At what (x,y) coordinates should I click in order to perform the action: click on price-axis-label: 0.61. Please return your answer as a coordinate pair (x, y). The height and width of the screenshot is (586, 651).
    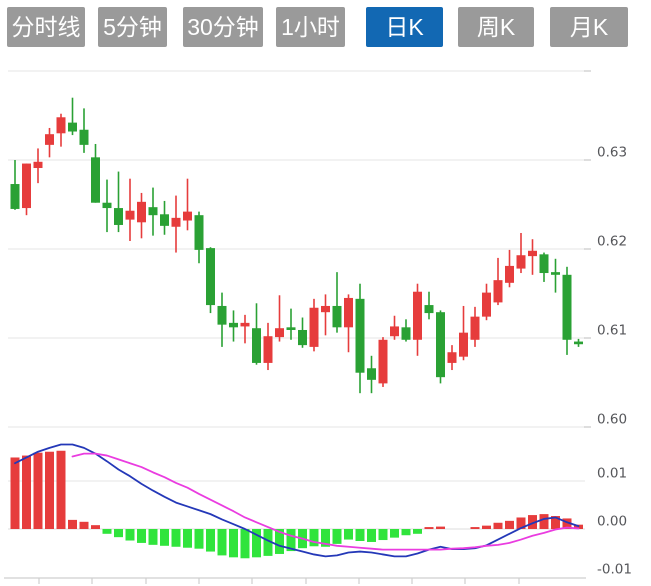
    Looking at the image, I should click on (612, 331).